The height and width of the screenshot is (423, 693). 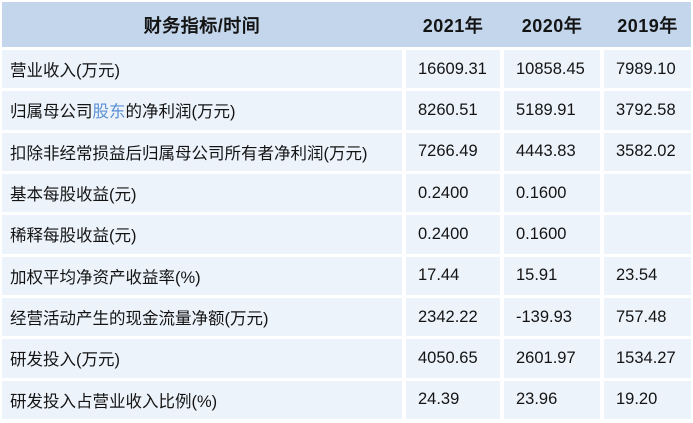 I want to click on value-cell-2019: 1534.27, so click(x=647, y=358).